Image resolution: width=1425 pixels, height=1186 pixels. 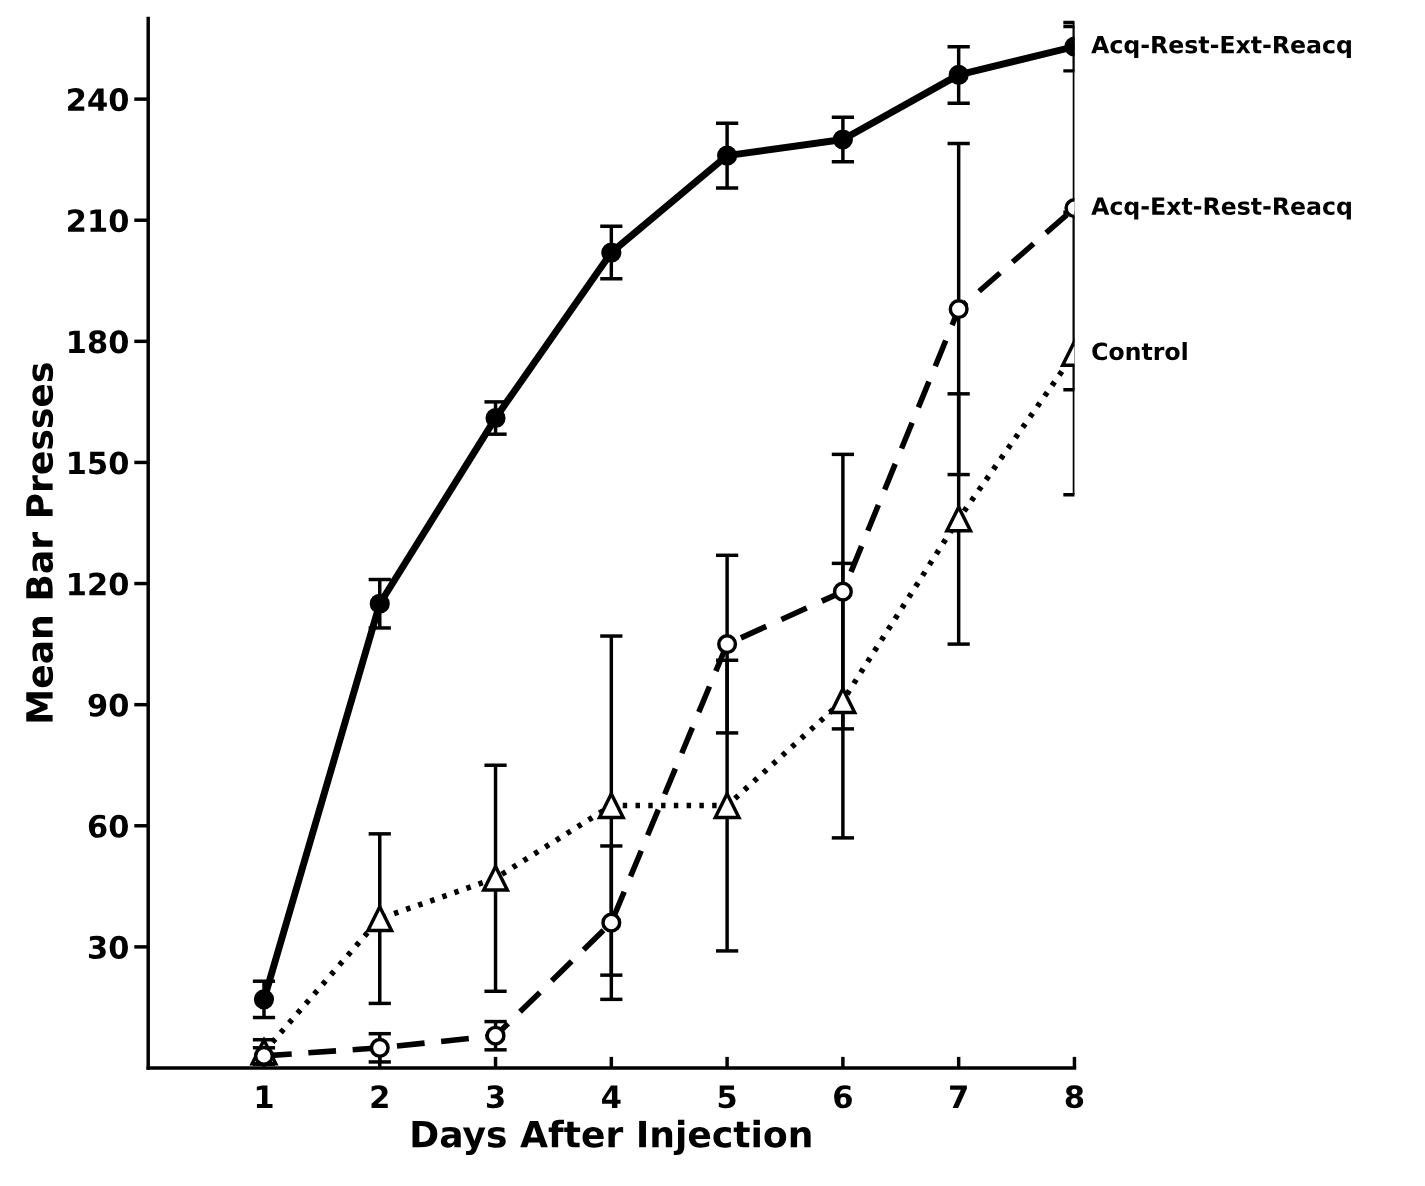 What do you see at coordinates (1074, 1097) in the screenshot?
I see `x-tick-label: 8` at bounding box center [1074, 1097].